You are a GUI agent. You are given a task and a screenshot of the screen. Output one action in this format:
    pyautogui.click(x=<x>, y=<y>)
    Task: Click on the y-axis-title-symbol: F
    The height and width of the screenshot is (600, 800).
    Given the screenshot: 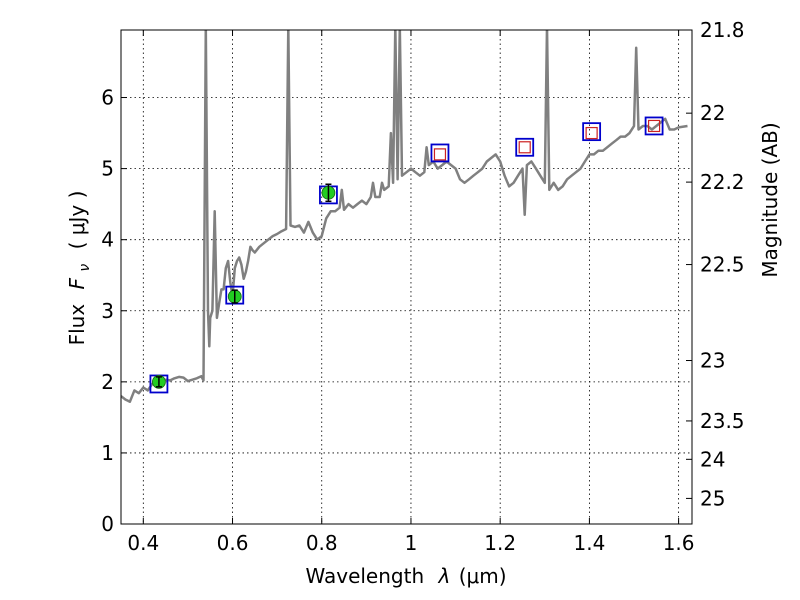 What is the action you would take?
    pyautogui.click(x=77, y=283)
    